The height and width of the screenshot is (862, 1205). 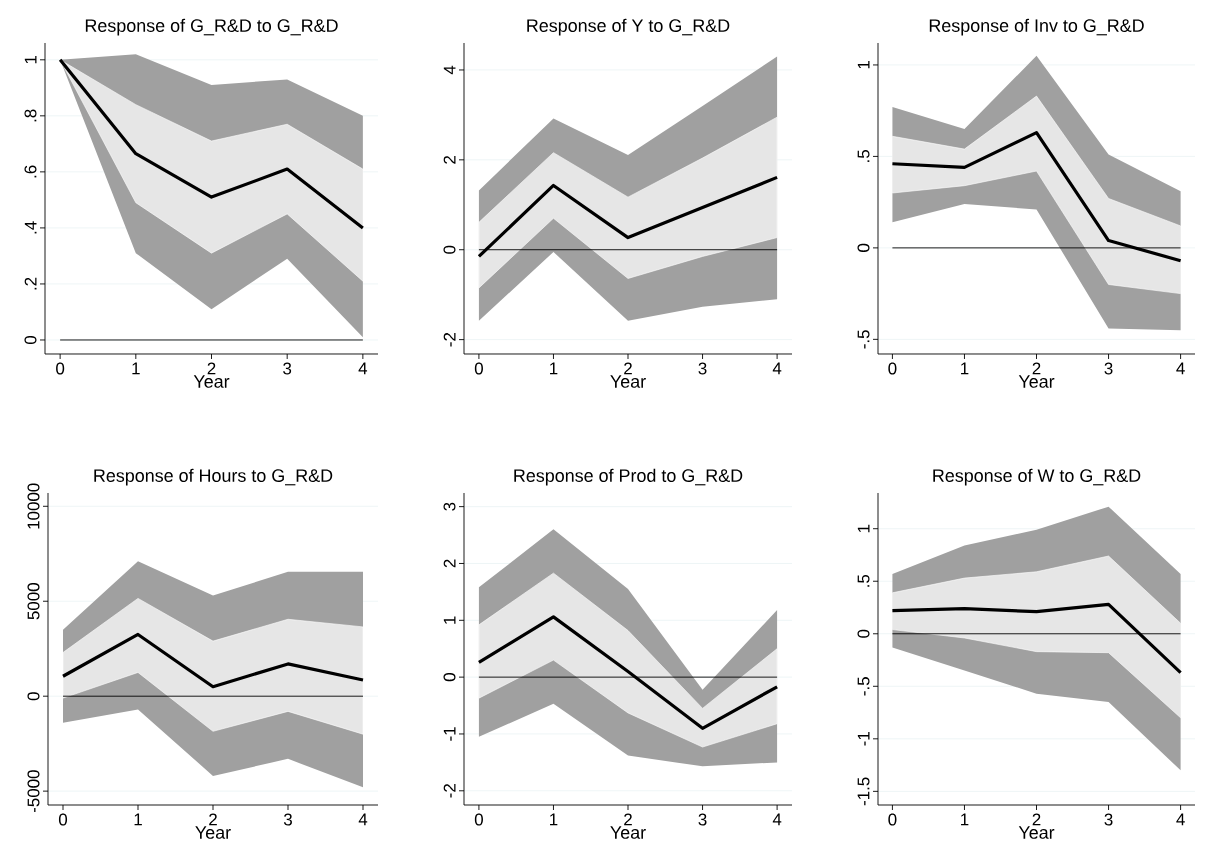 I want to click on chart-title: Response of G_R&D to G_R&D, so click(x=211, y=27).